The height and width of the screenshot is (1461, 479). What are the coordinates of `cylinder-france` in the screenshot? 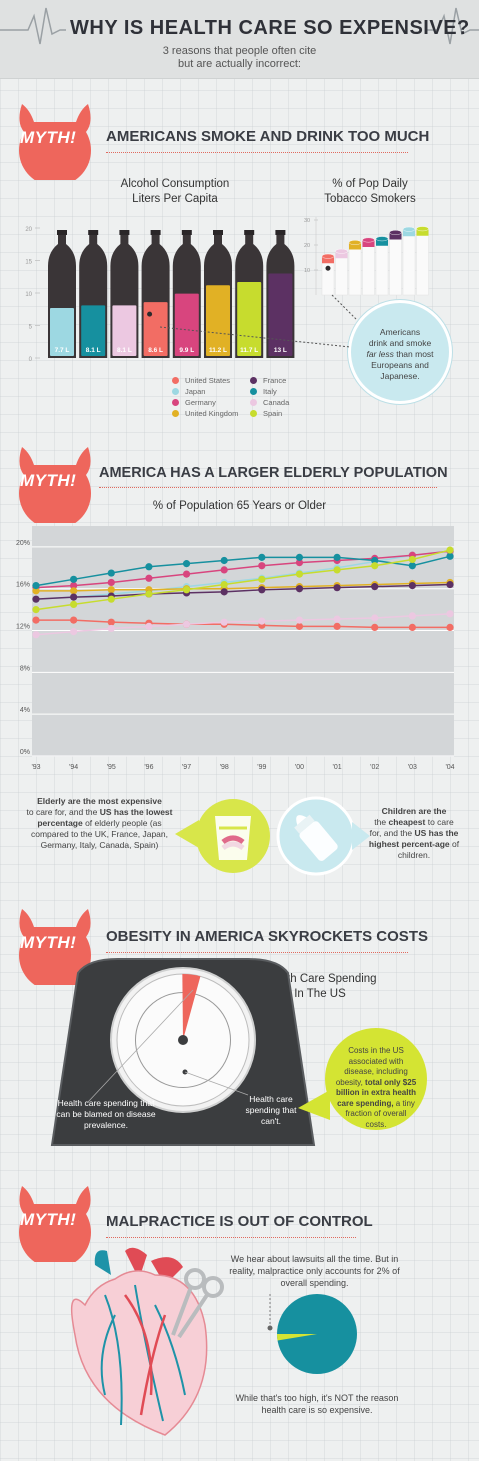 It's located at (395, 263).